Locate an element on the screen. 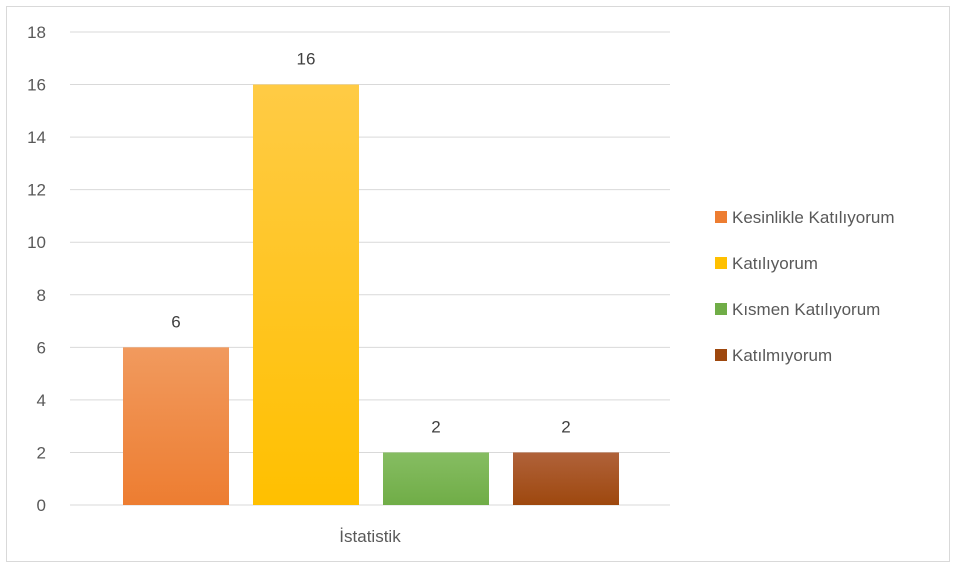  x-axis-categories: İstatistik is located at coordinates (370, 536).